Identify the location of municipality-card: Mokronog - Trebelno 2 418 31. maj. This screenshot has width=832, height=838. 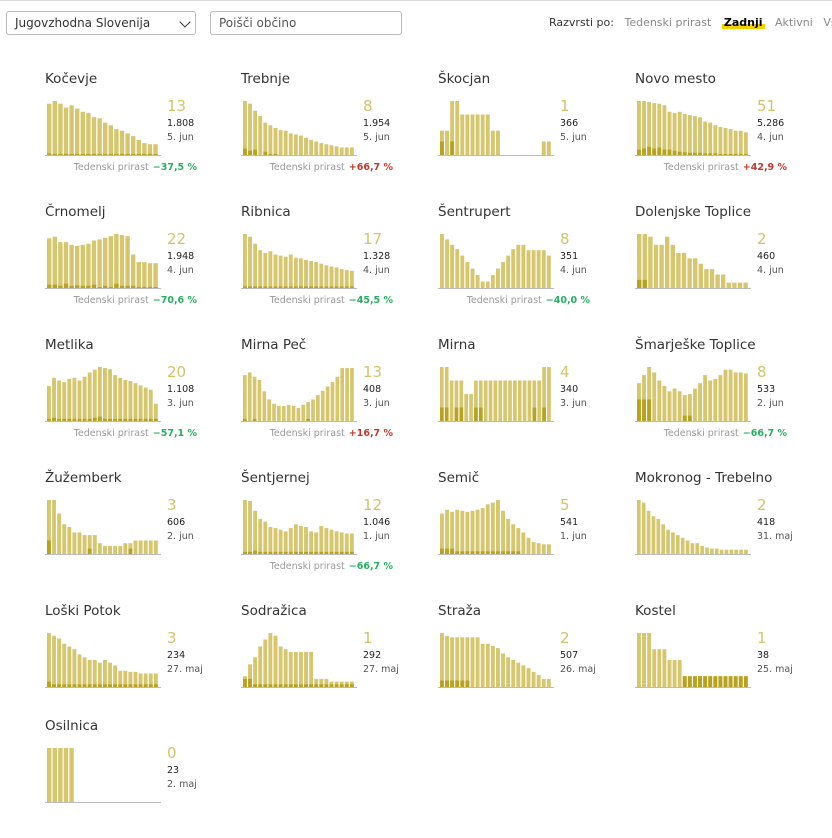
(725, 530).